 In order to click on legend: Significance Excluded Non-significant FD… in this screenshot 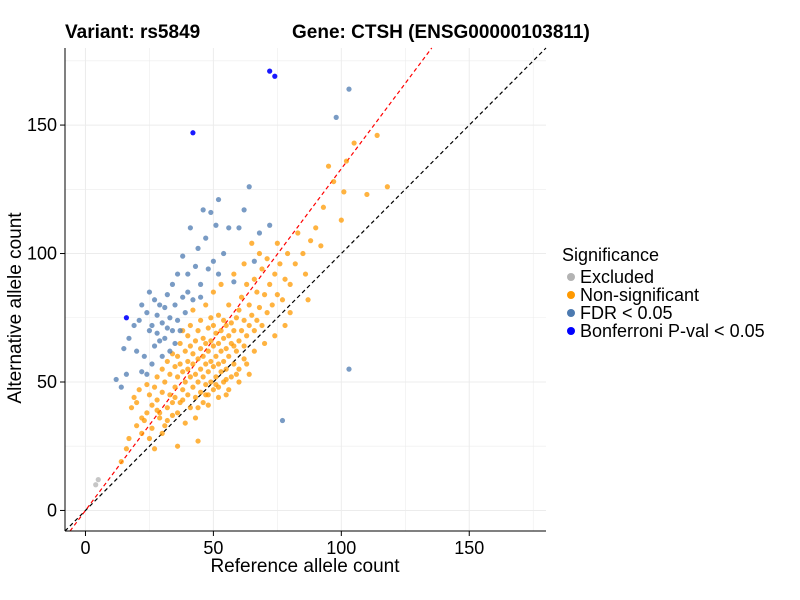, I will do `click(663, 292)`.